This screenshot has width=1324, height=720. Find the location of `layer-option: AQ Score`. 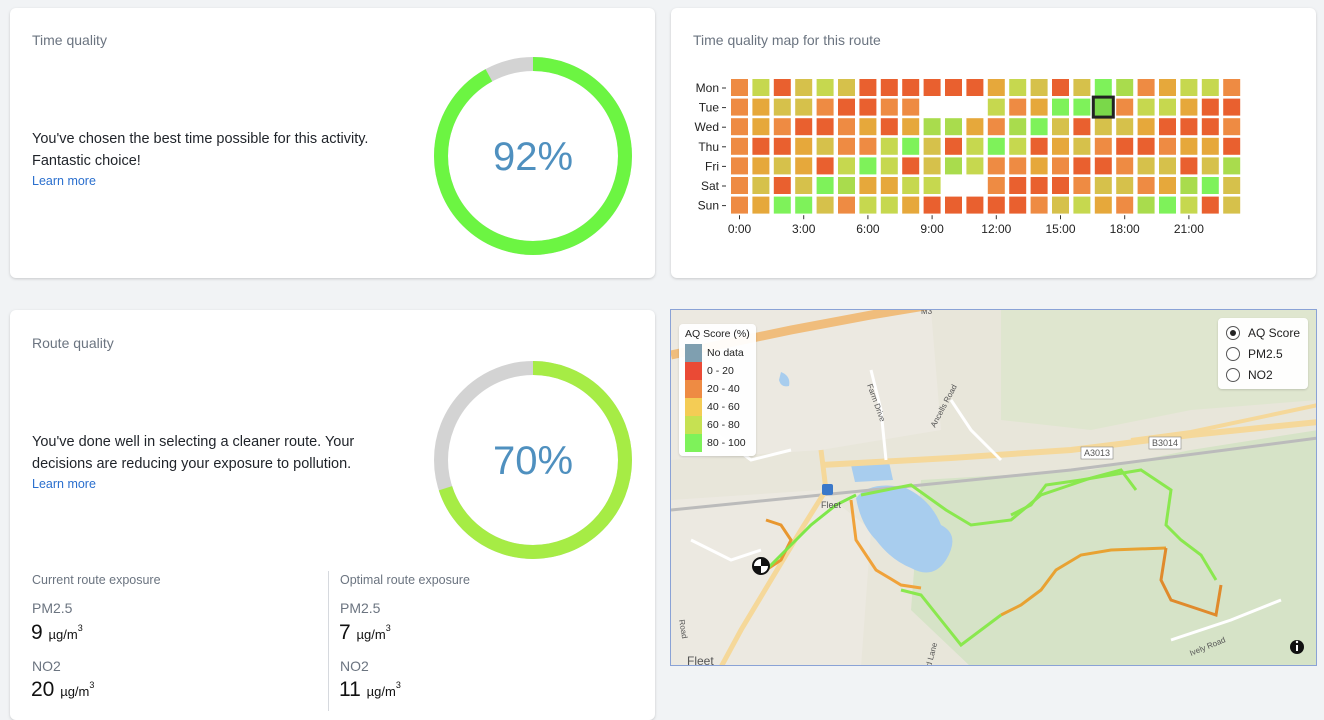

layer-option: AQ Score is located at coordinates (1262, 332).